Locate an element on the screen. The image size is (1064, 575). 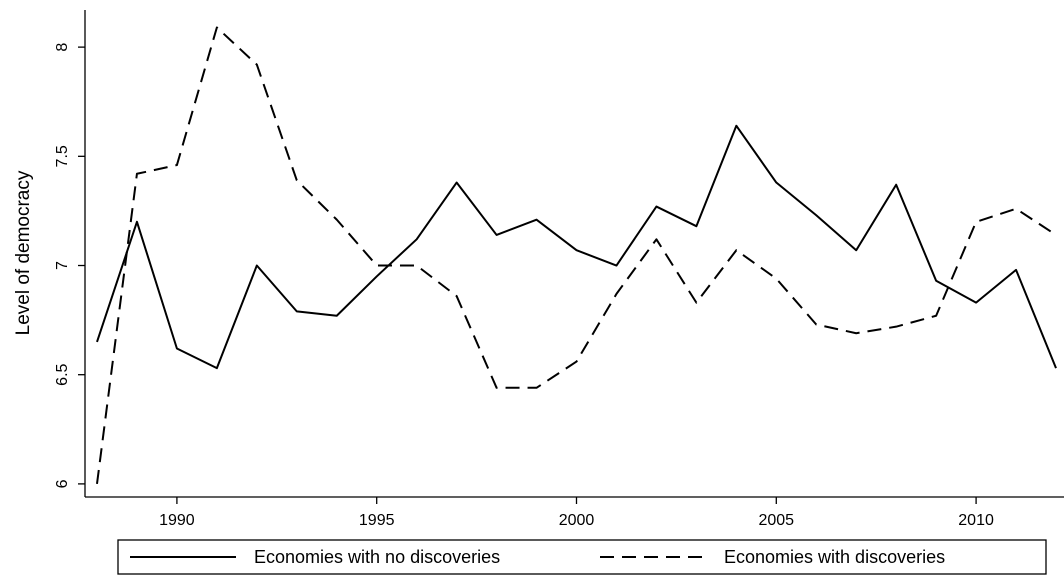
y-tick-label: 8 is located at coordinates (62, 47).